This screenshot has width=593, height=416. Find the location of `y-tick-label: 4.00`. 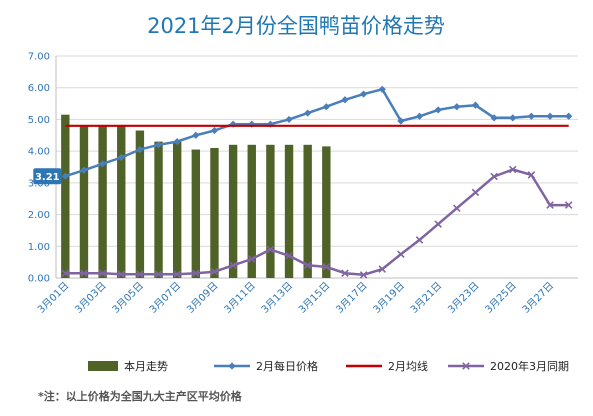

y-tick-label: 4.00 is located at coordinates (39, 152).